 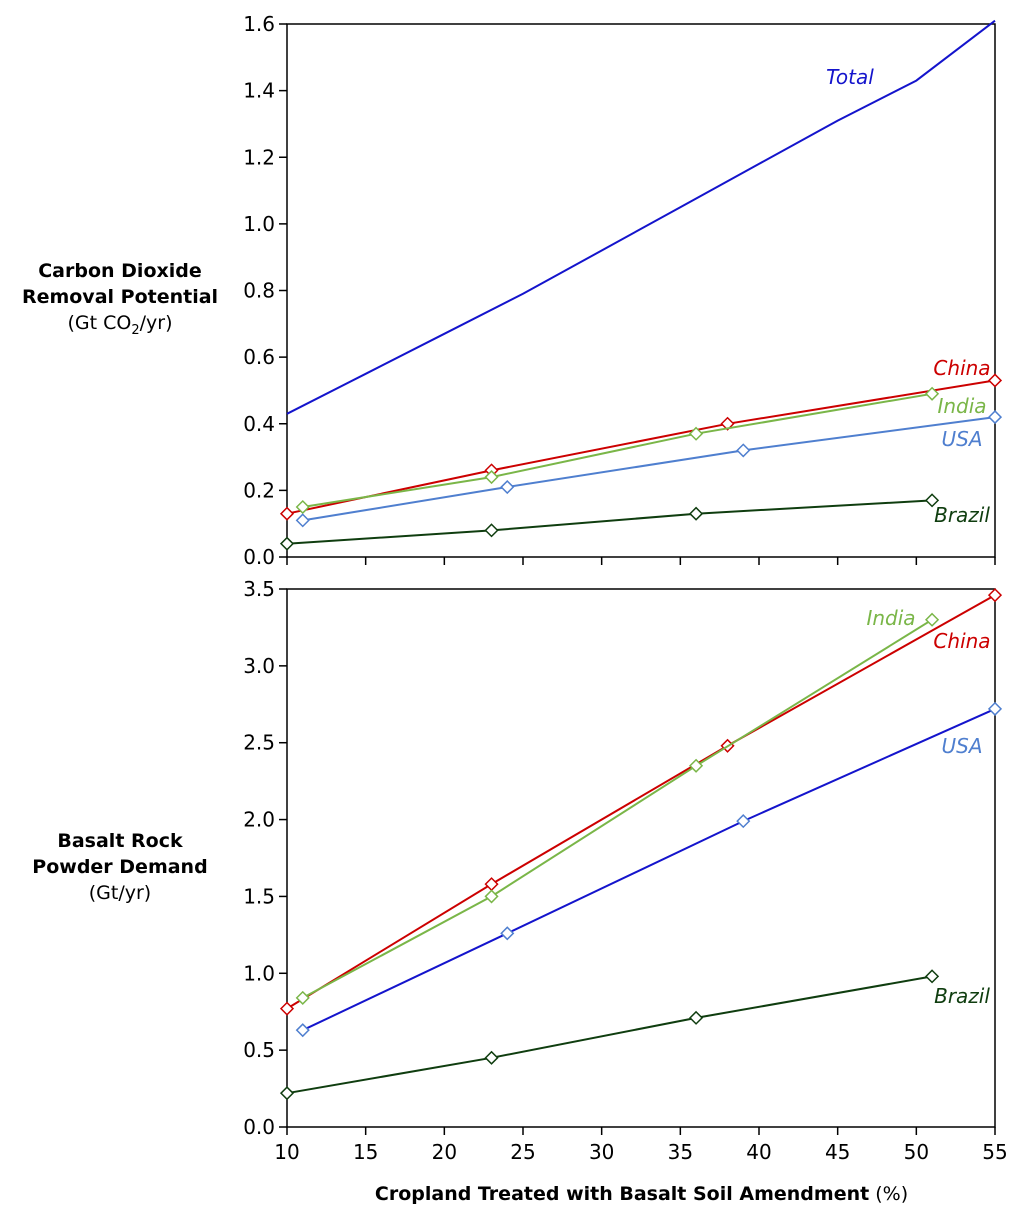 I want to click on top-series-label-usa: USA, so click(x=961, y=439).